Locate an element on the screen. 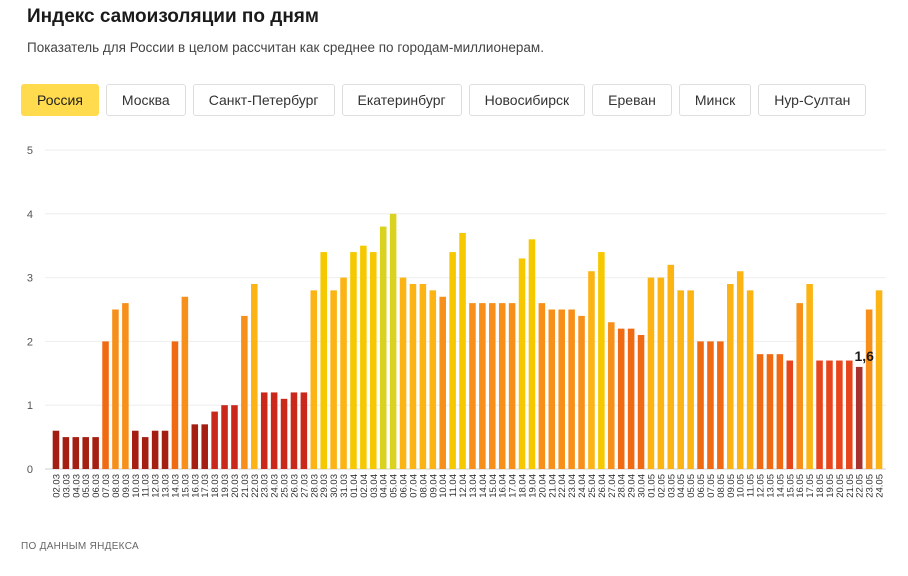 The width and height of the screenshot is (908, 576). x-tick-label: 20.05 is located at coordinates (840, 486).